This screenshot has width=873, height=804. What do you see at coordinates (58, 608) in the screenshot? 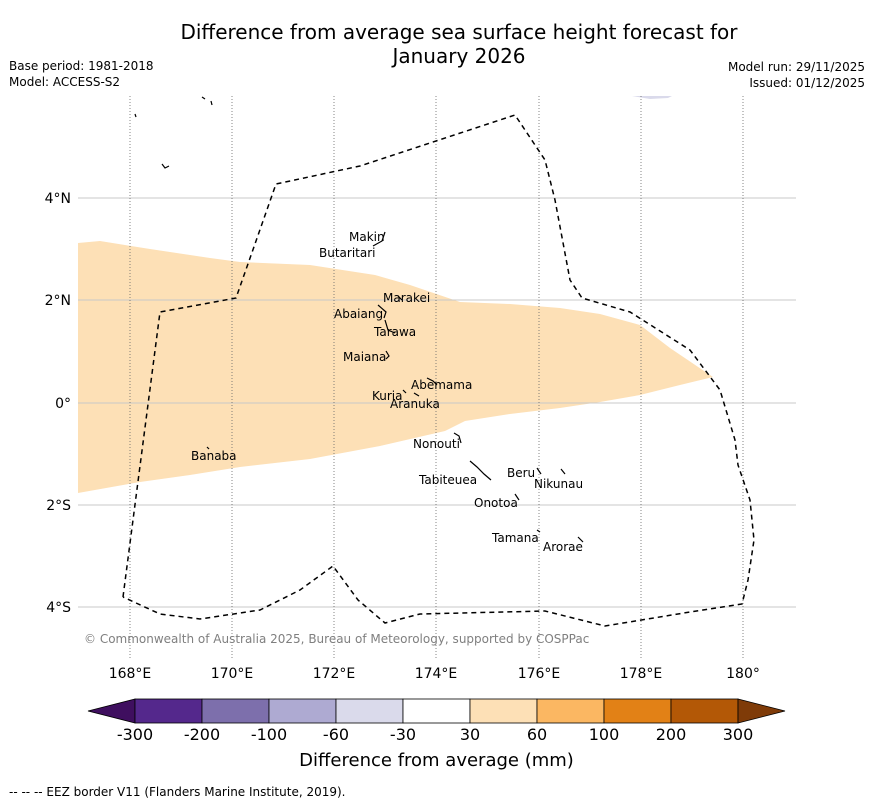
I see `lat-label-4s: 4°S` at bounding box center [58, 608].